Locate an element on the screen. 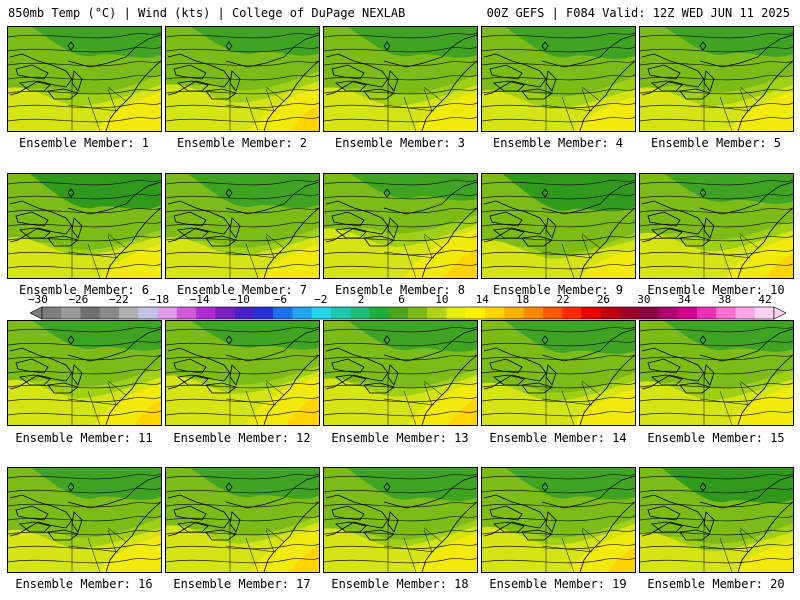  ensemble-member-label: Ensemble Member: 11 is located at coordinates (84, 438).